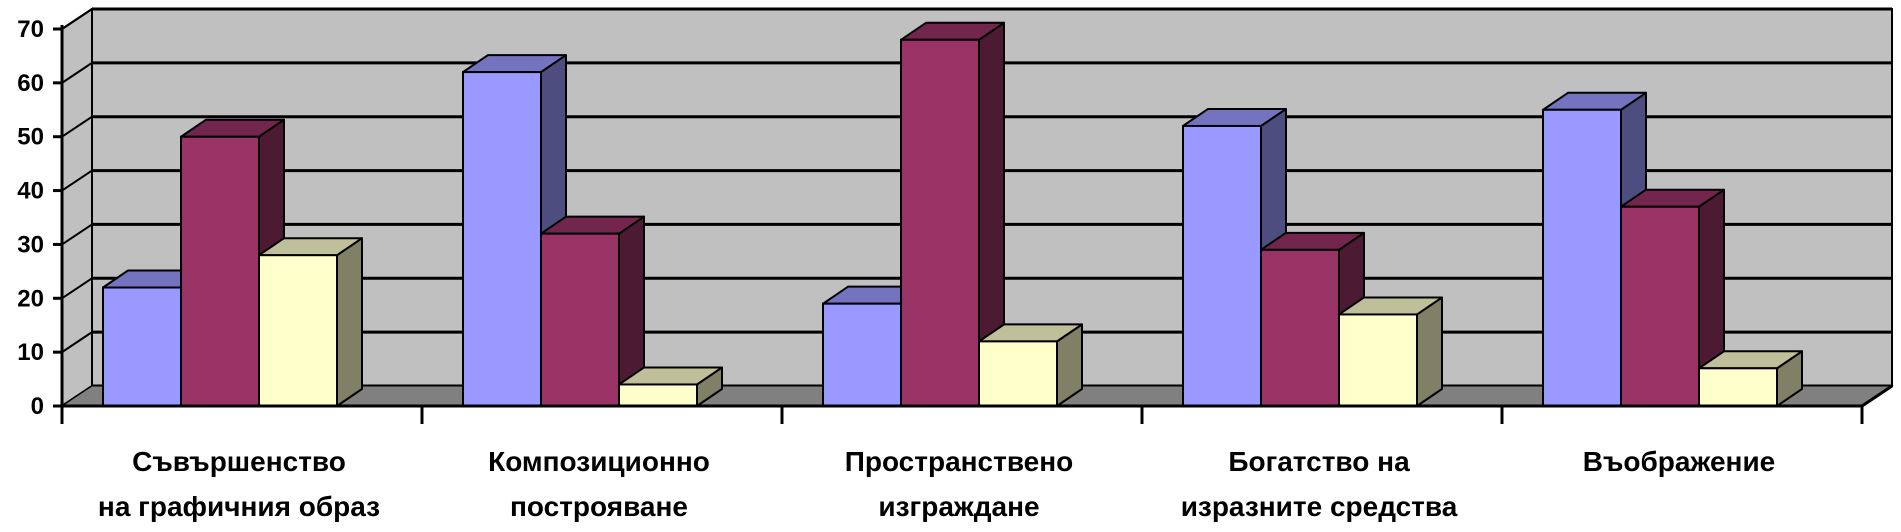  Describe the element at coordinates (959, 461) in the screenshot. I see `x-category-label-line: Пространствено` at that location.